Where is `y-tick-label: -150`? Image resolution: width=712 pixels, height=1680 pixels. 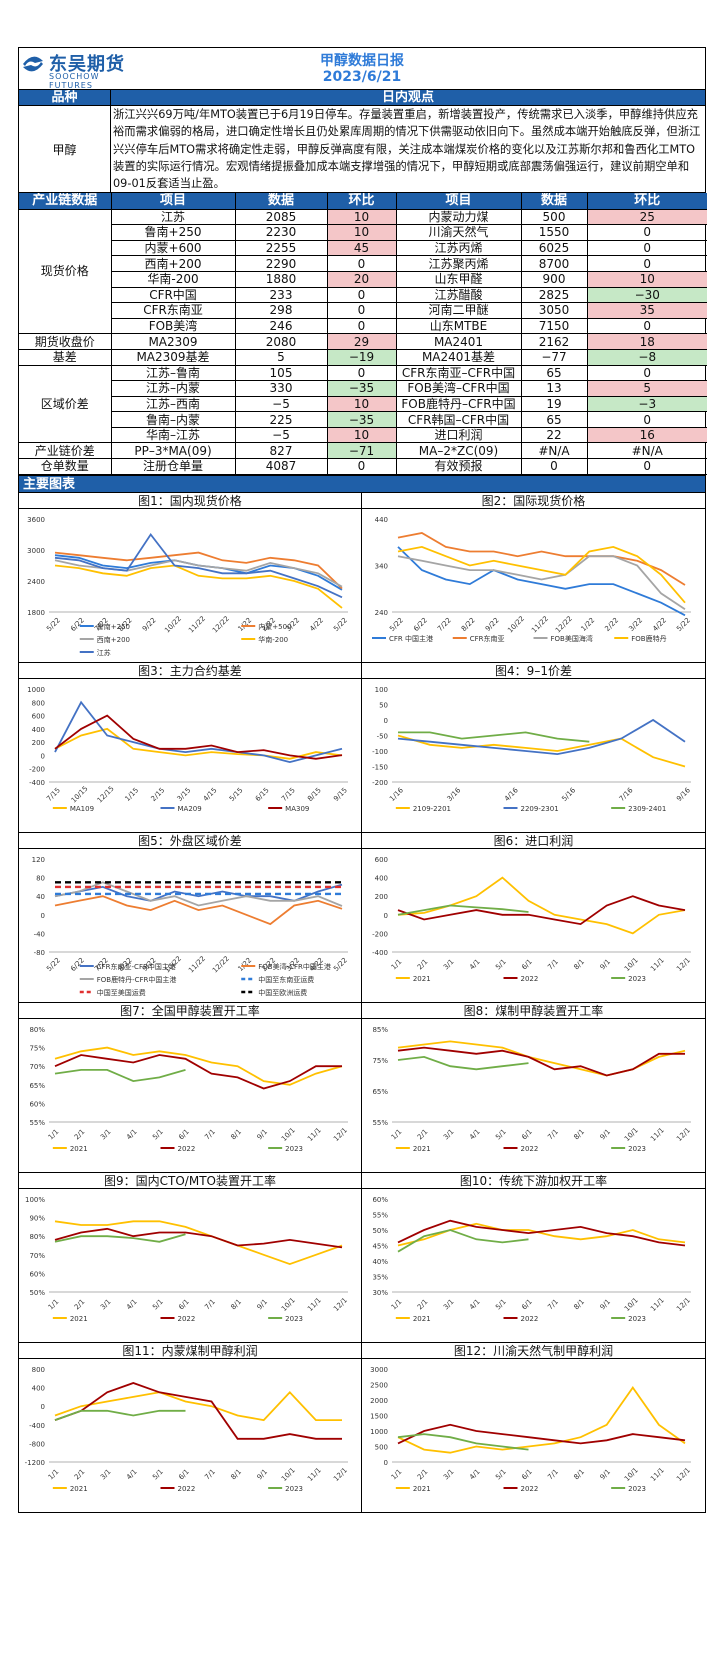
y-tick-label: -150 is located at coordinates (380, 767).